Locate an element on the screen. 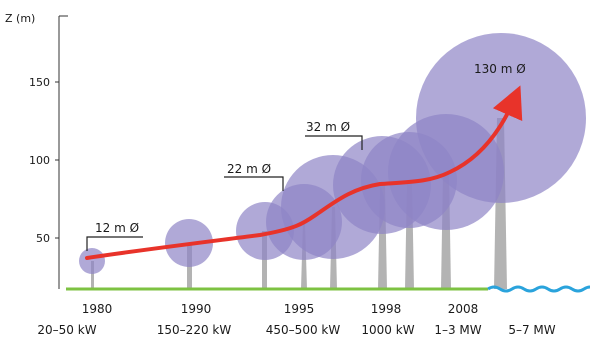  y-tick-label: 150 is located at coordinates (39, 82).